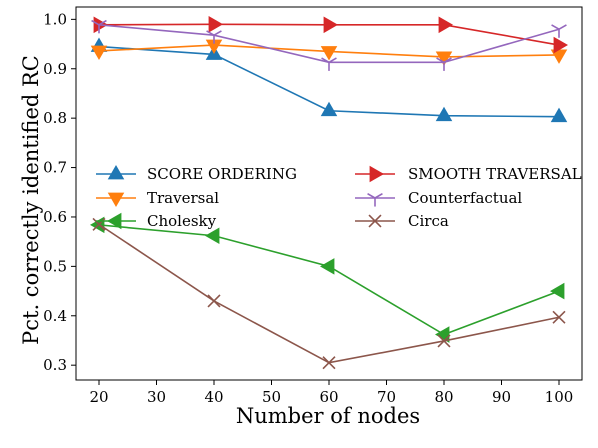  I want to click on legend-item: SMOOTH TRAVERSAL, so click(468, 174).